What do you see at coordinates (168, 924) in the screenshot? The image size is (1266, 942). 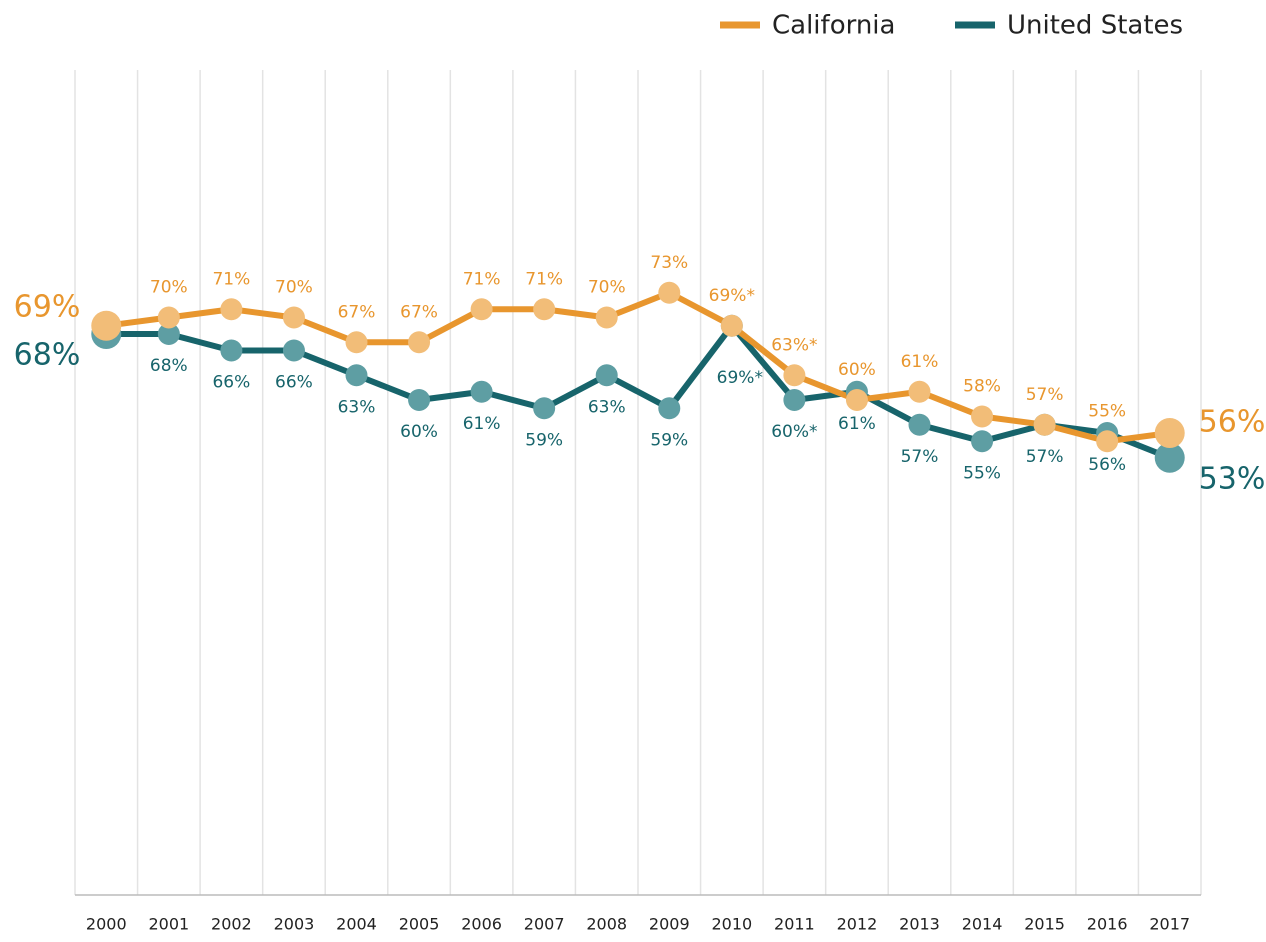 I see `x-tick-label: 2001` at bounding box center [168, 924].